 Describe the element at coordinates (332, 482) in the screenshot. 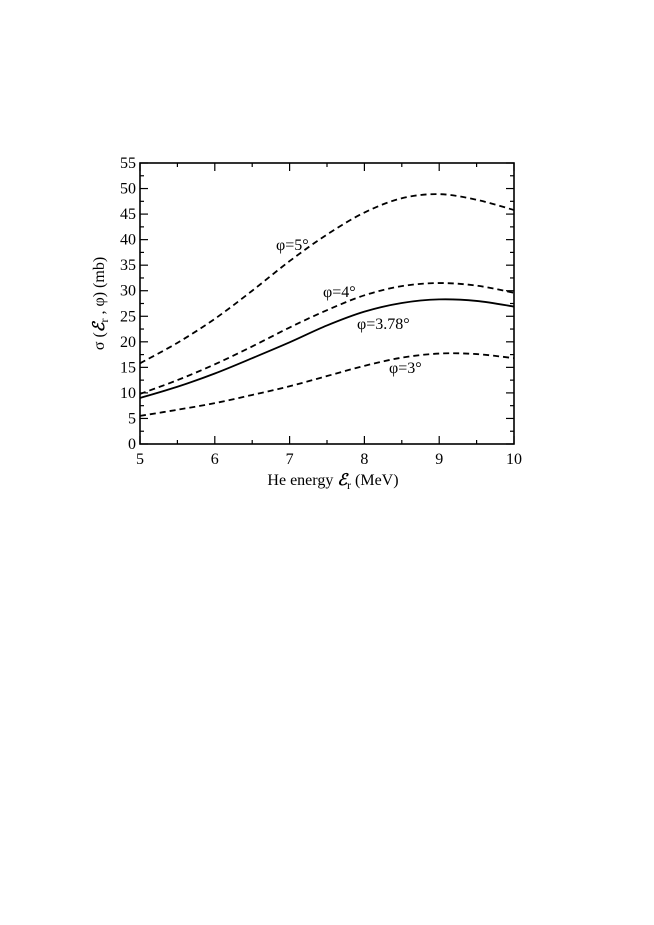

I see `x-axis-label: He energy ℰr (MeV)` at that location.